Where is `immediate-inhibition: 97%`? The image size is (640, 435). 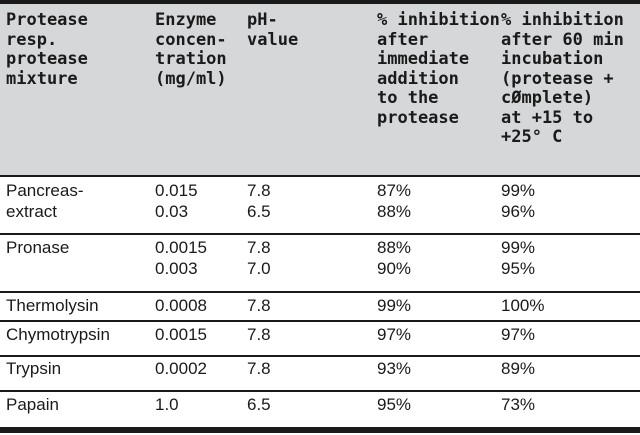 immediate-inhibition: 97% is located at coordinates (394, 334).